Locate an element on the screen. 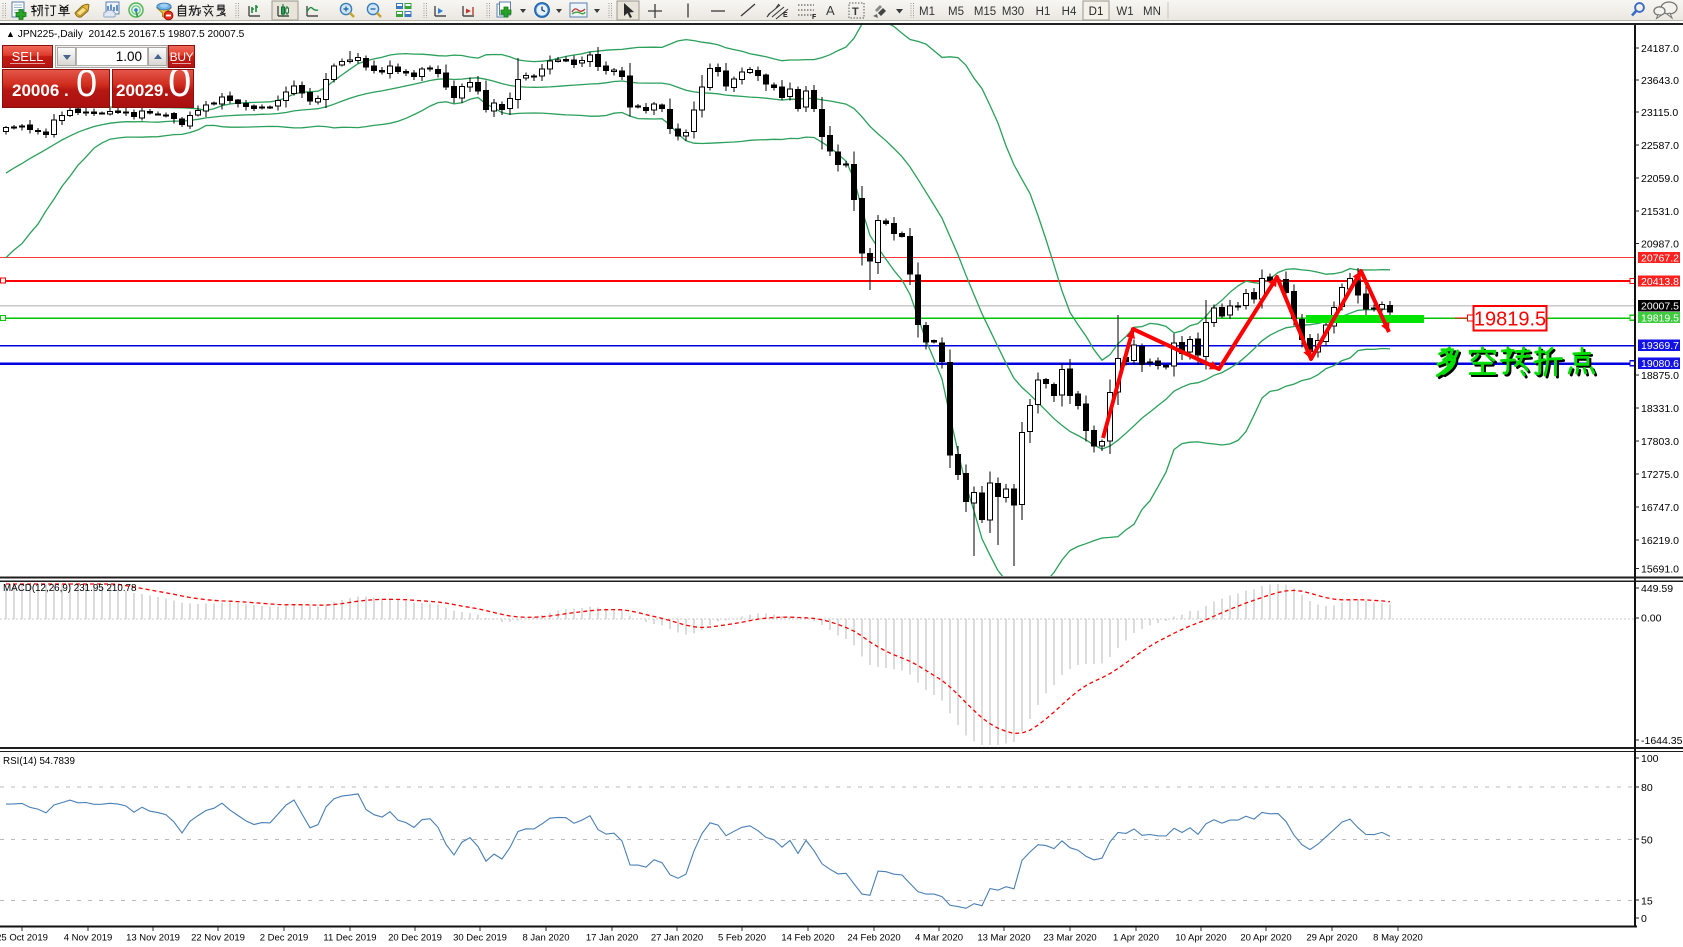 This screenshot has width=1683, height=947. svg-text: 19080.6 is located at coordinates (1660, 364).